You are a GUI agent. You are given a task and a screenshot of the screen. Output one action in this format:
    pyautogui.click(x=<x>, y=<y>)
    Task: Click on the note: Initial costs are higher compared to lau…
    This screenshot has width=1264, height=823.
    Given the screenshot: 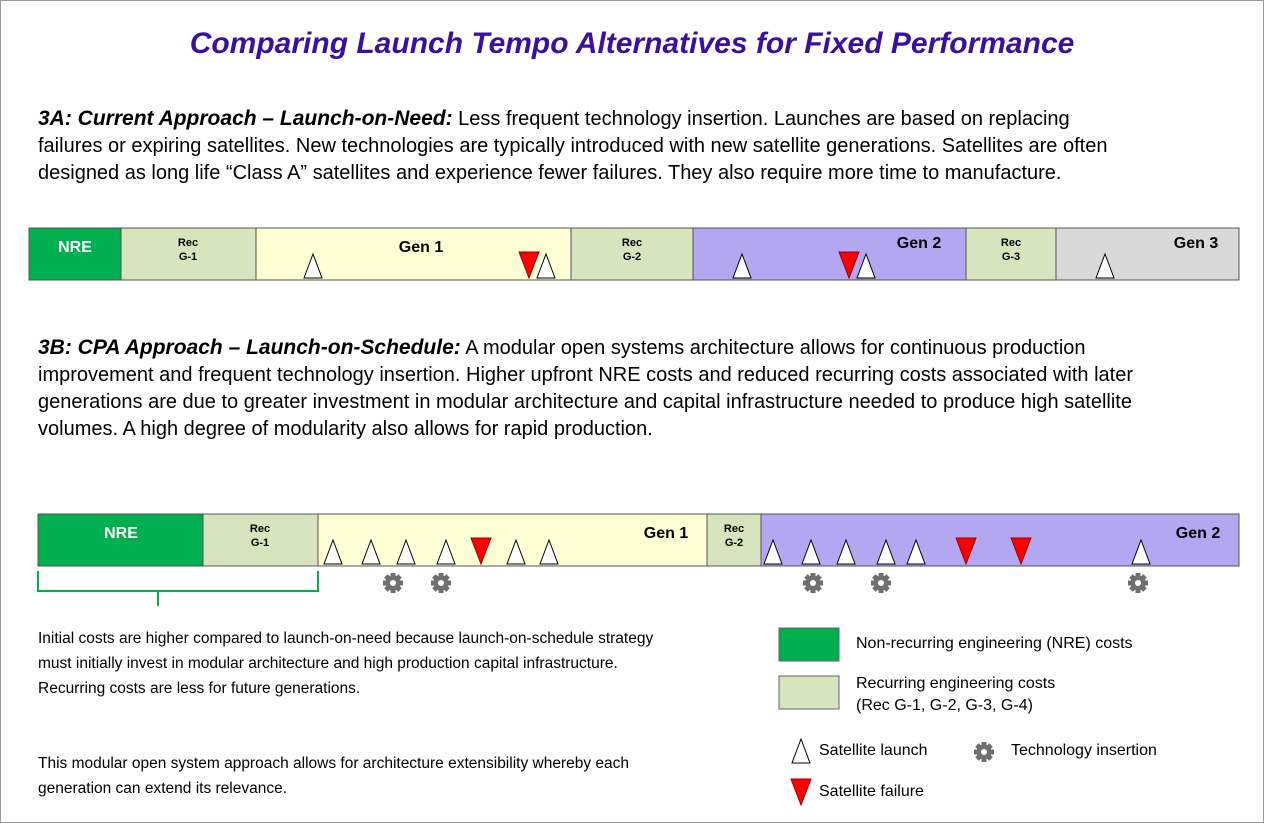 What is the action you would take?
    pyautogui.click(x=346, y=663)
    